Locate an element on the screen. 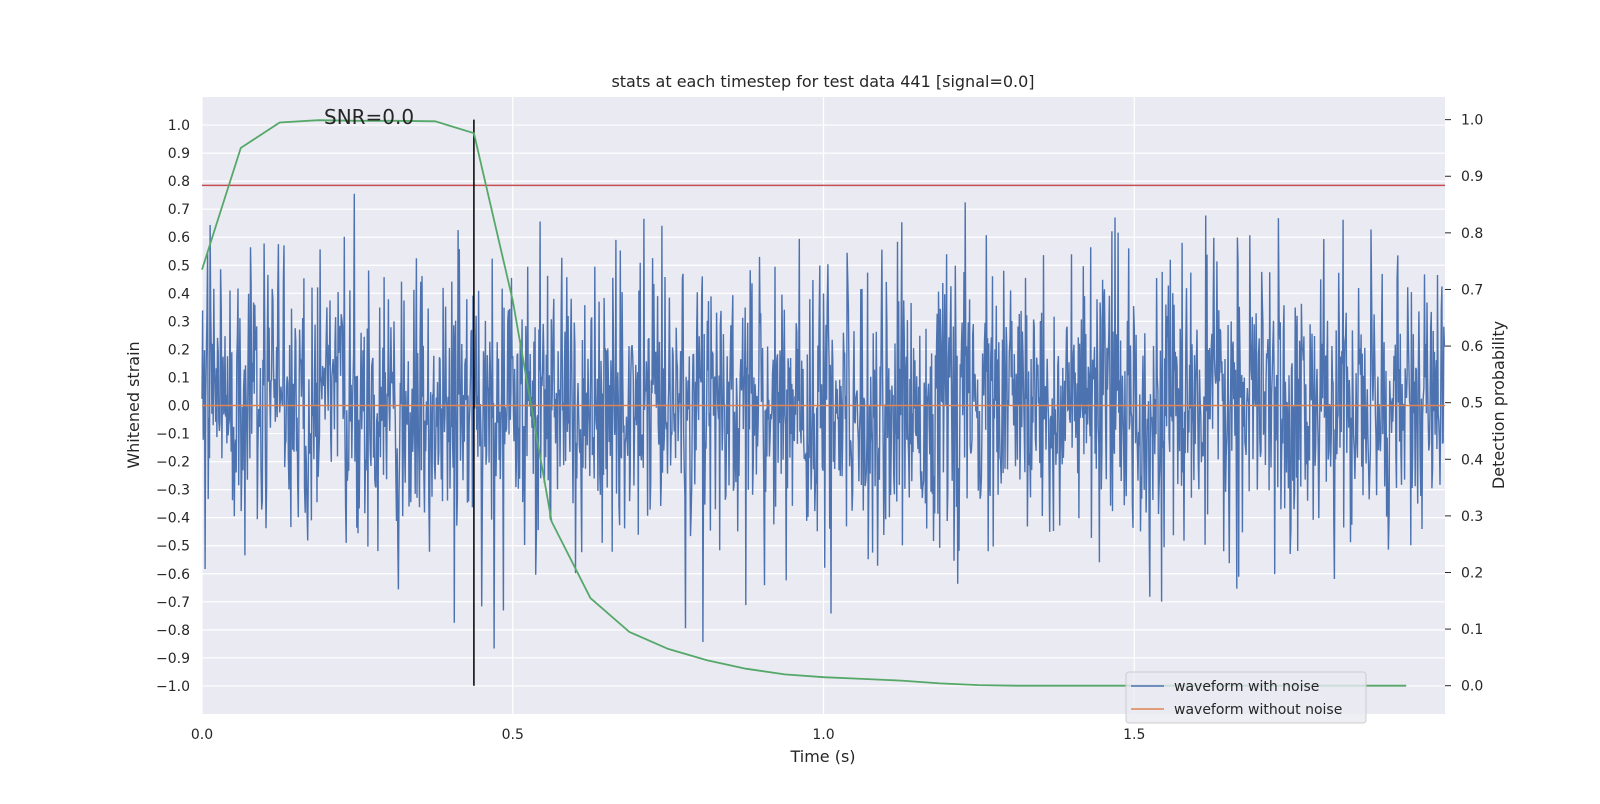  y-left-tick-label: 0.2 is located at coordinates (179, 350).